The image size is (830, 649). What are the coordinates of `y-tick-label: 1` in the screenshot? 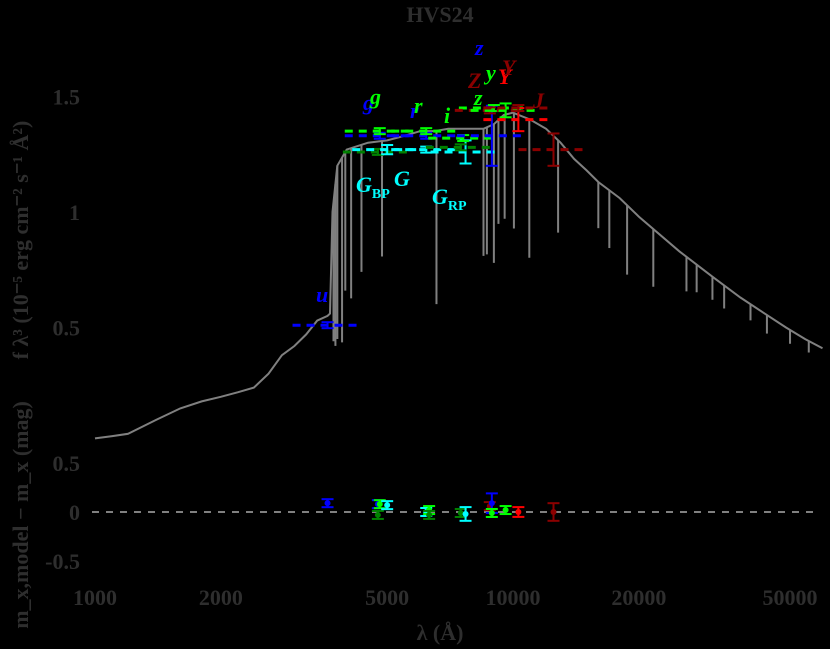 It's located at (74, 212).